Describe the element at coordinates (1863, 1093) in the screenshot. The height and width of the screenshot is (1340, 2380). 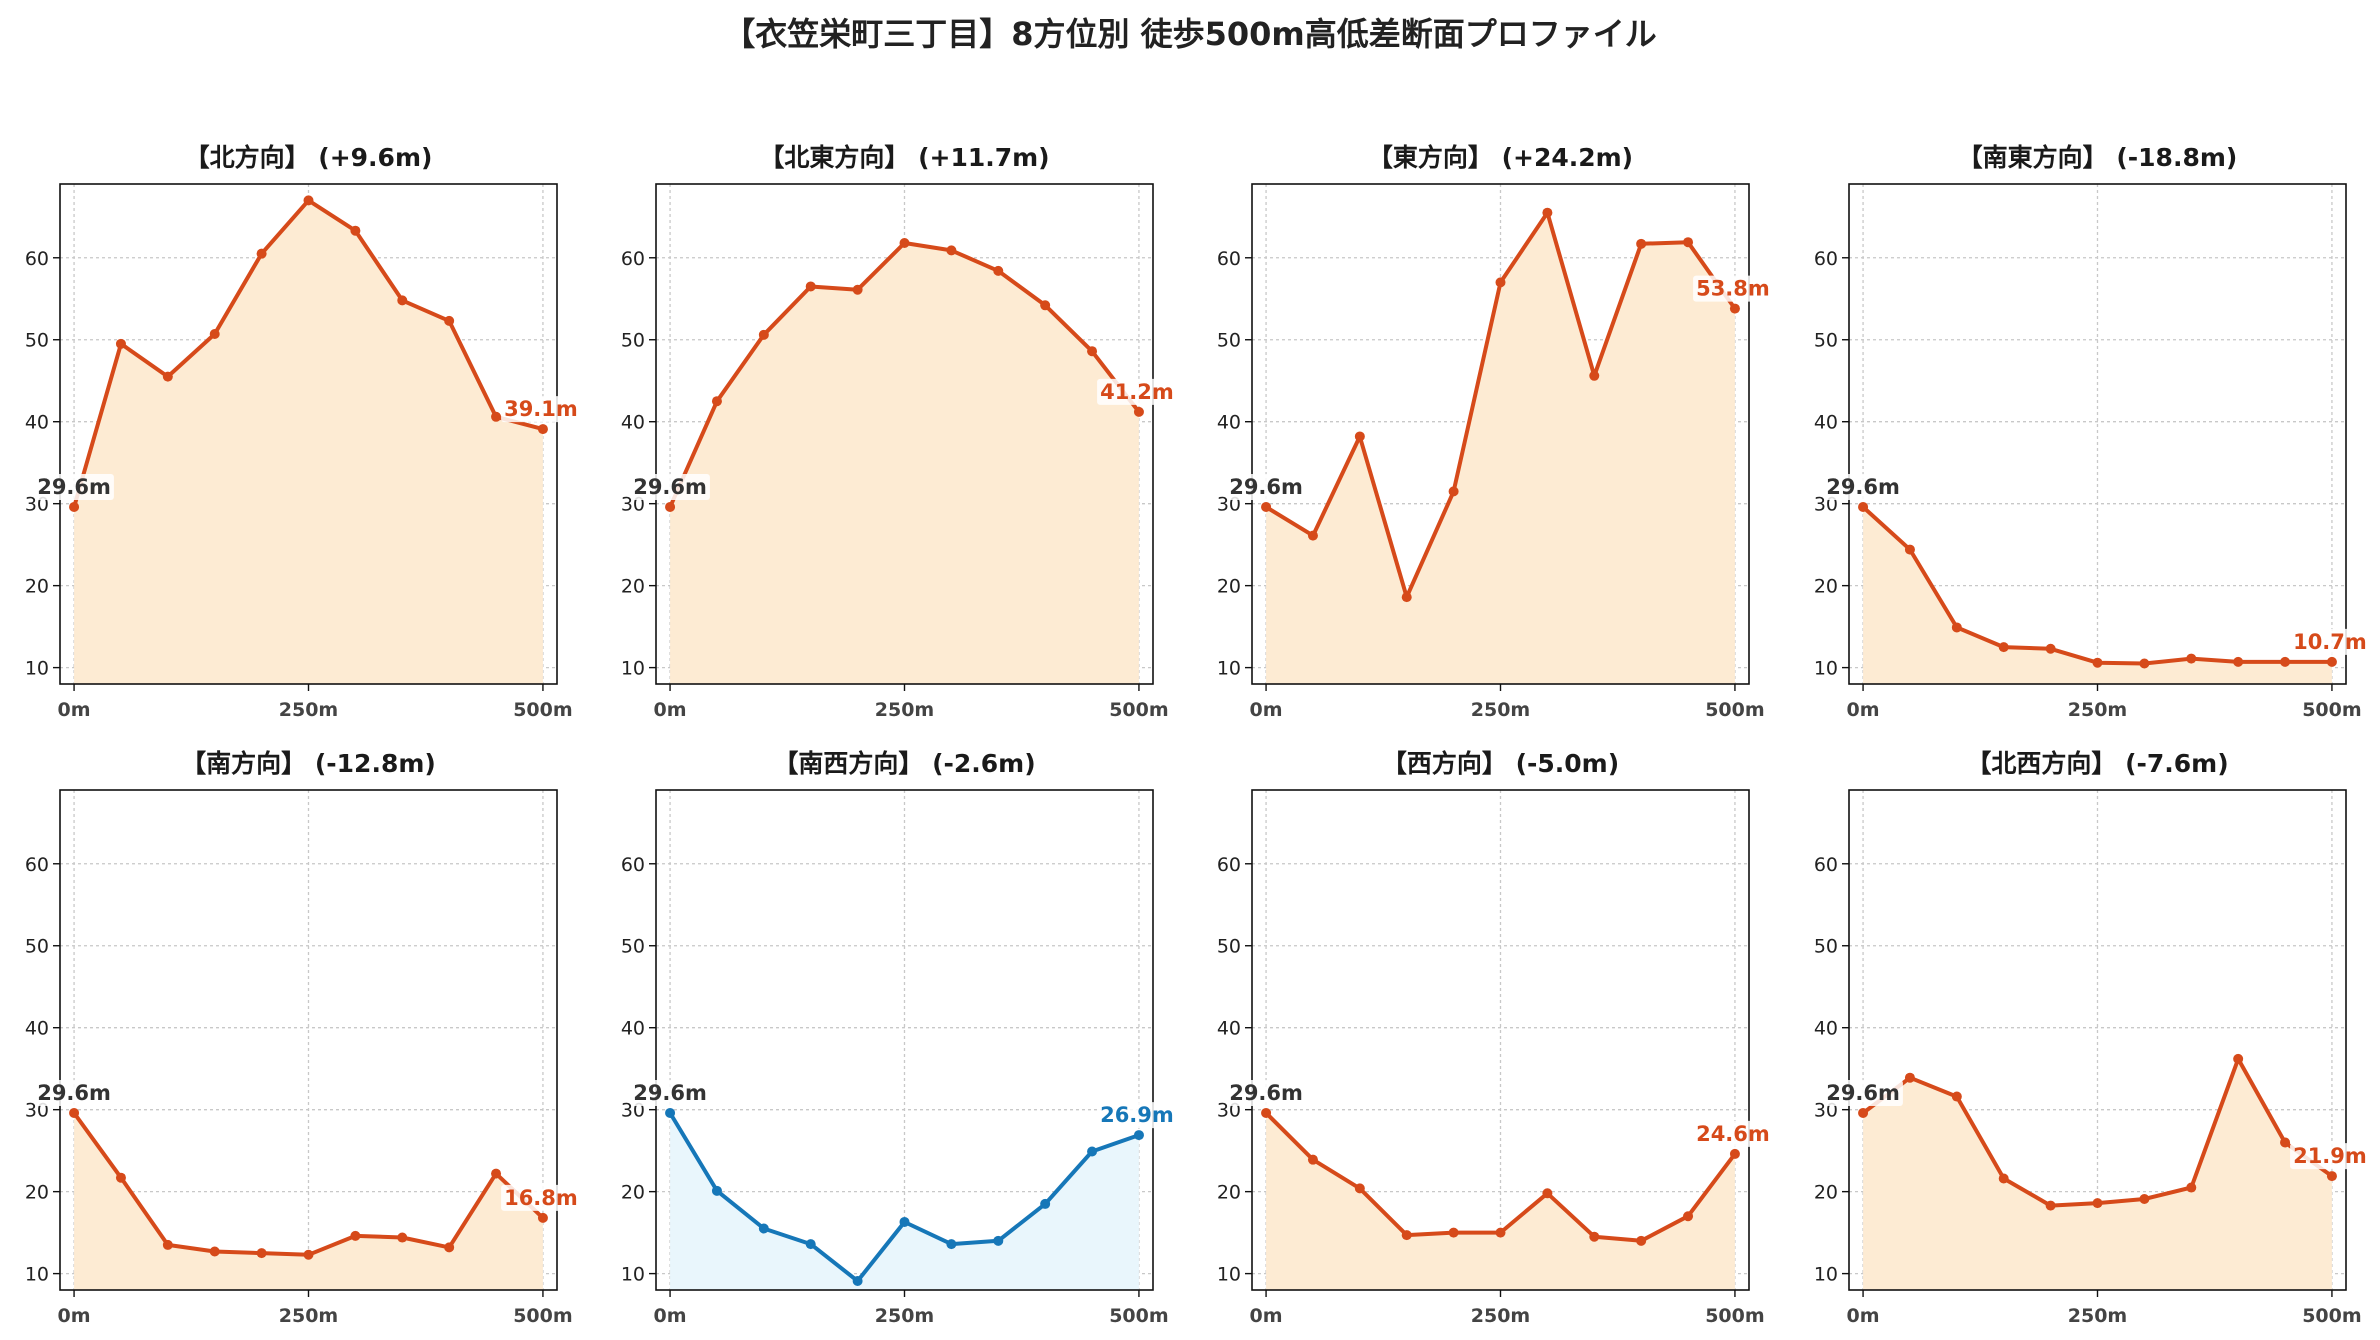
I see `start-elevation-label-text: 29.6m` at that location.